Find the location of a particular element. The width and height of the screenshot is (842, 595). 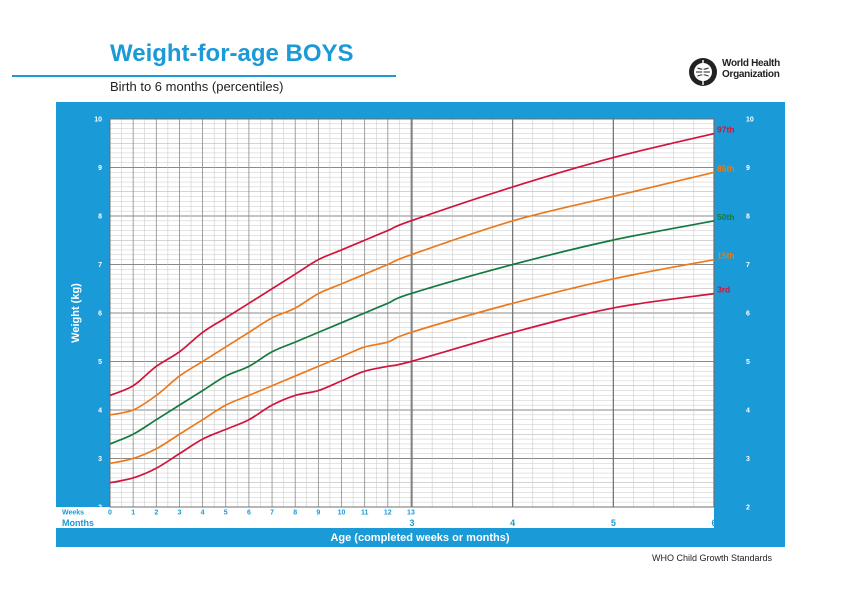

y-tick-right: 5 is located at coordinates (748, 362).